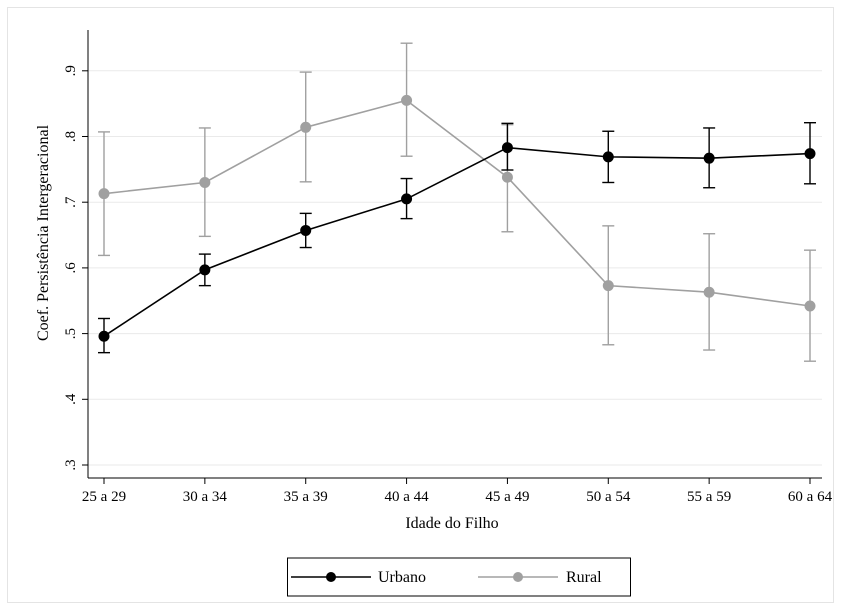  I want to click on x-tick-label: 60 a 64, so click(810, 497).